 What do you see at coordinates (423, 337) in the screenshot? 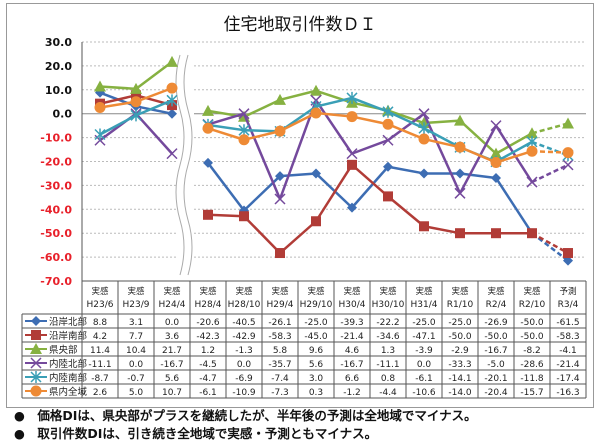
I see `table-cell: -47.1` at bounding box center [423, 337].